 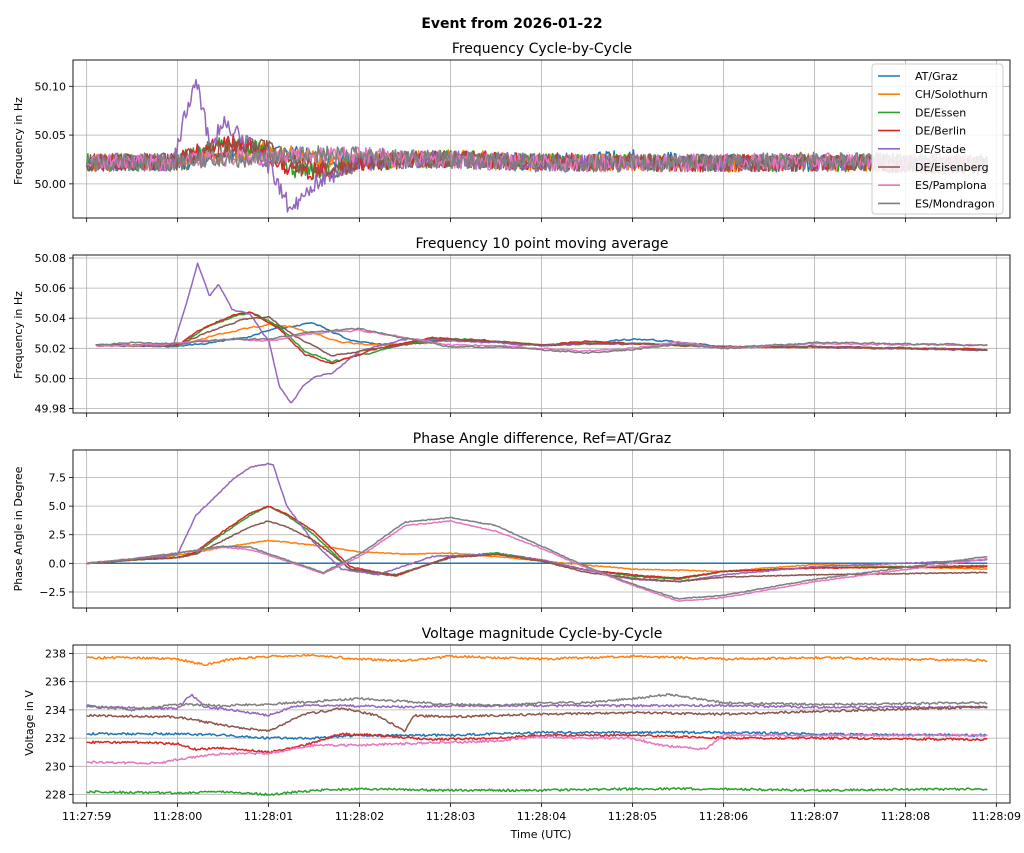 What do you see at coordinates (905, 816) in the screenshot?
I see `x-tick-label: 11:28:08` at bounding box center [905, 816].